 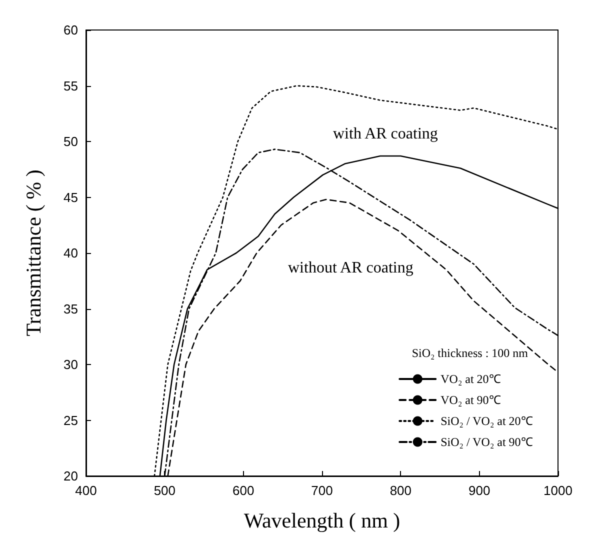 What do you see at coordinates (479, 490) in the screenshot?
I see `x-tick-label: 900` at bounding box center [479, 490].